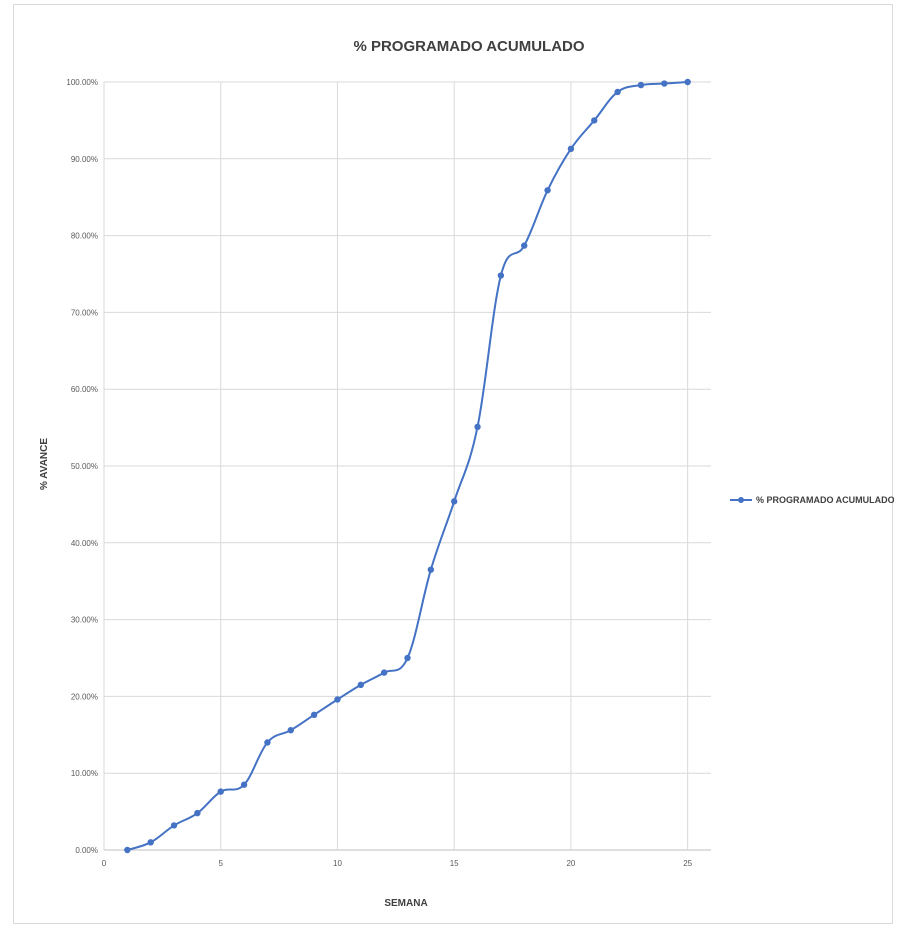 This screenshot has width=897, height=928. I want to click on y-tick-label: 30.00%, so click(84, 620).